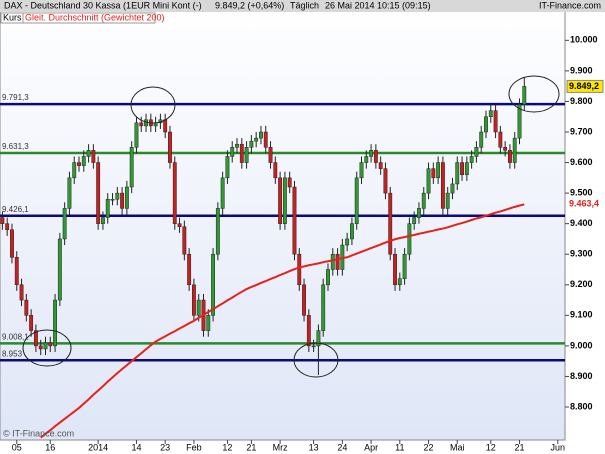 This screenshot has width=605, height=454. What do you see at coordinates (280, 447) in the screenshot?
I see `x-tick-label: Mrz` at bounding box center [280, 447].